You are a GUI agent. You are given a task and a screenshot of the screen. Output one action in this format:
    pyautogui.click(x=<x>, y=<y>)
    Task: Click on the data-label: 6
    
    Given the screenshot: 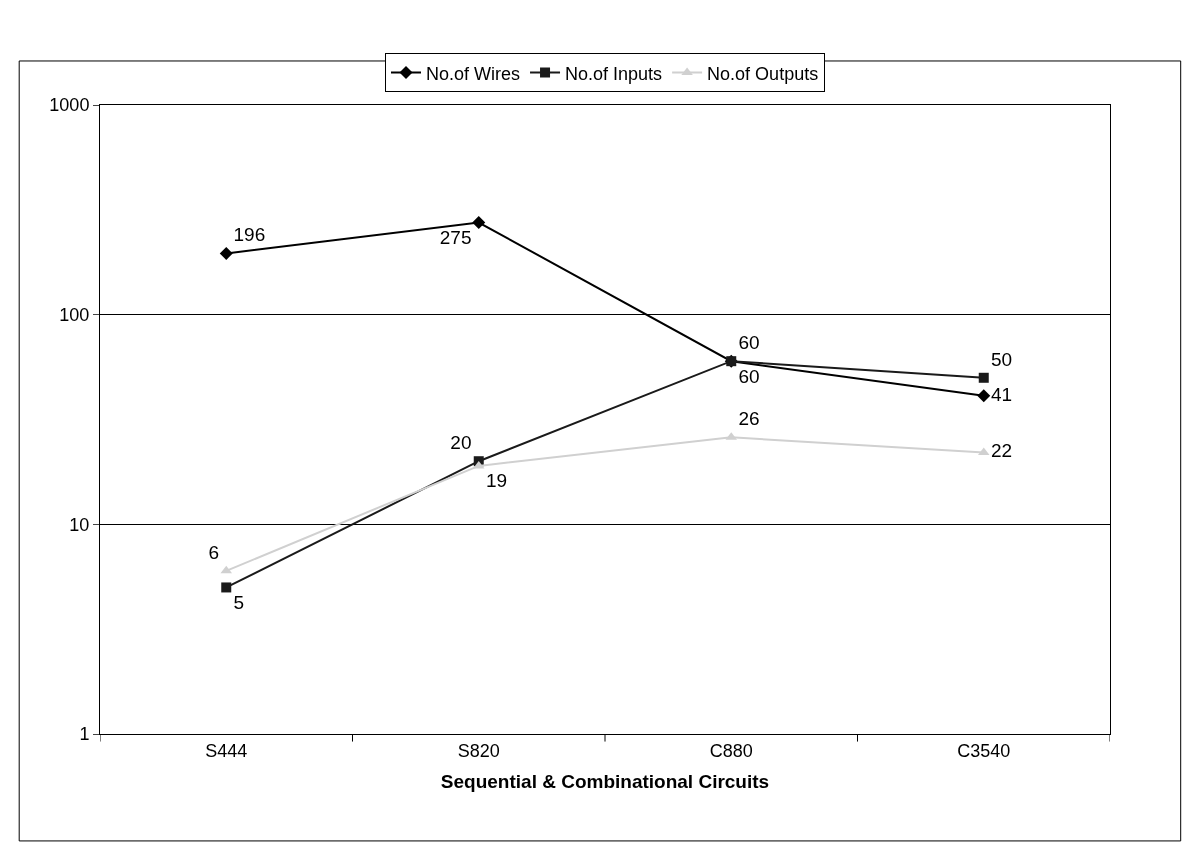 What is the action you would take?
    pyautogui.click(x=213, y=552)
    